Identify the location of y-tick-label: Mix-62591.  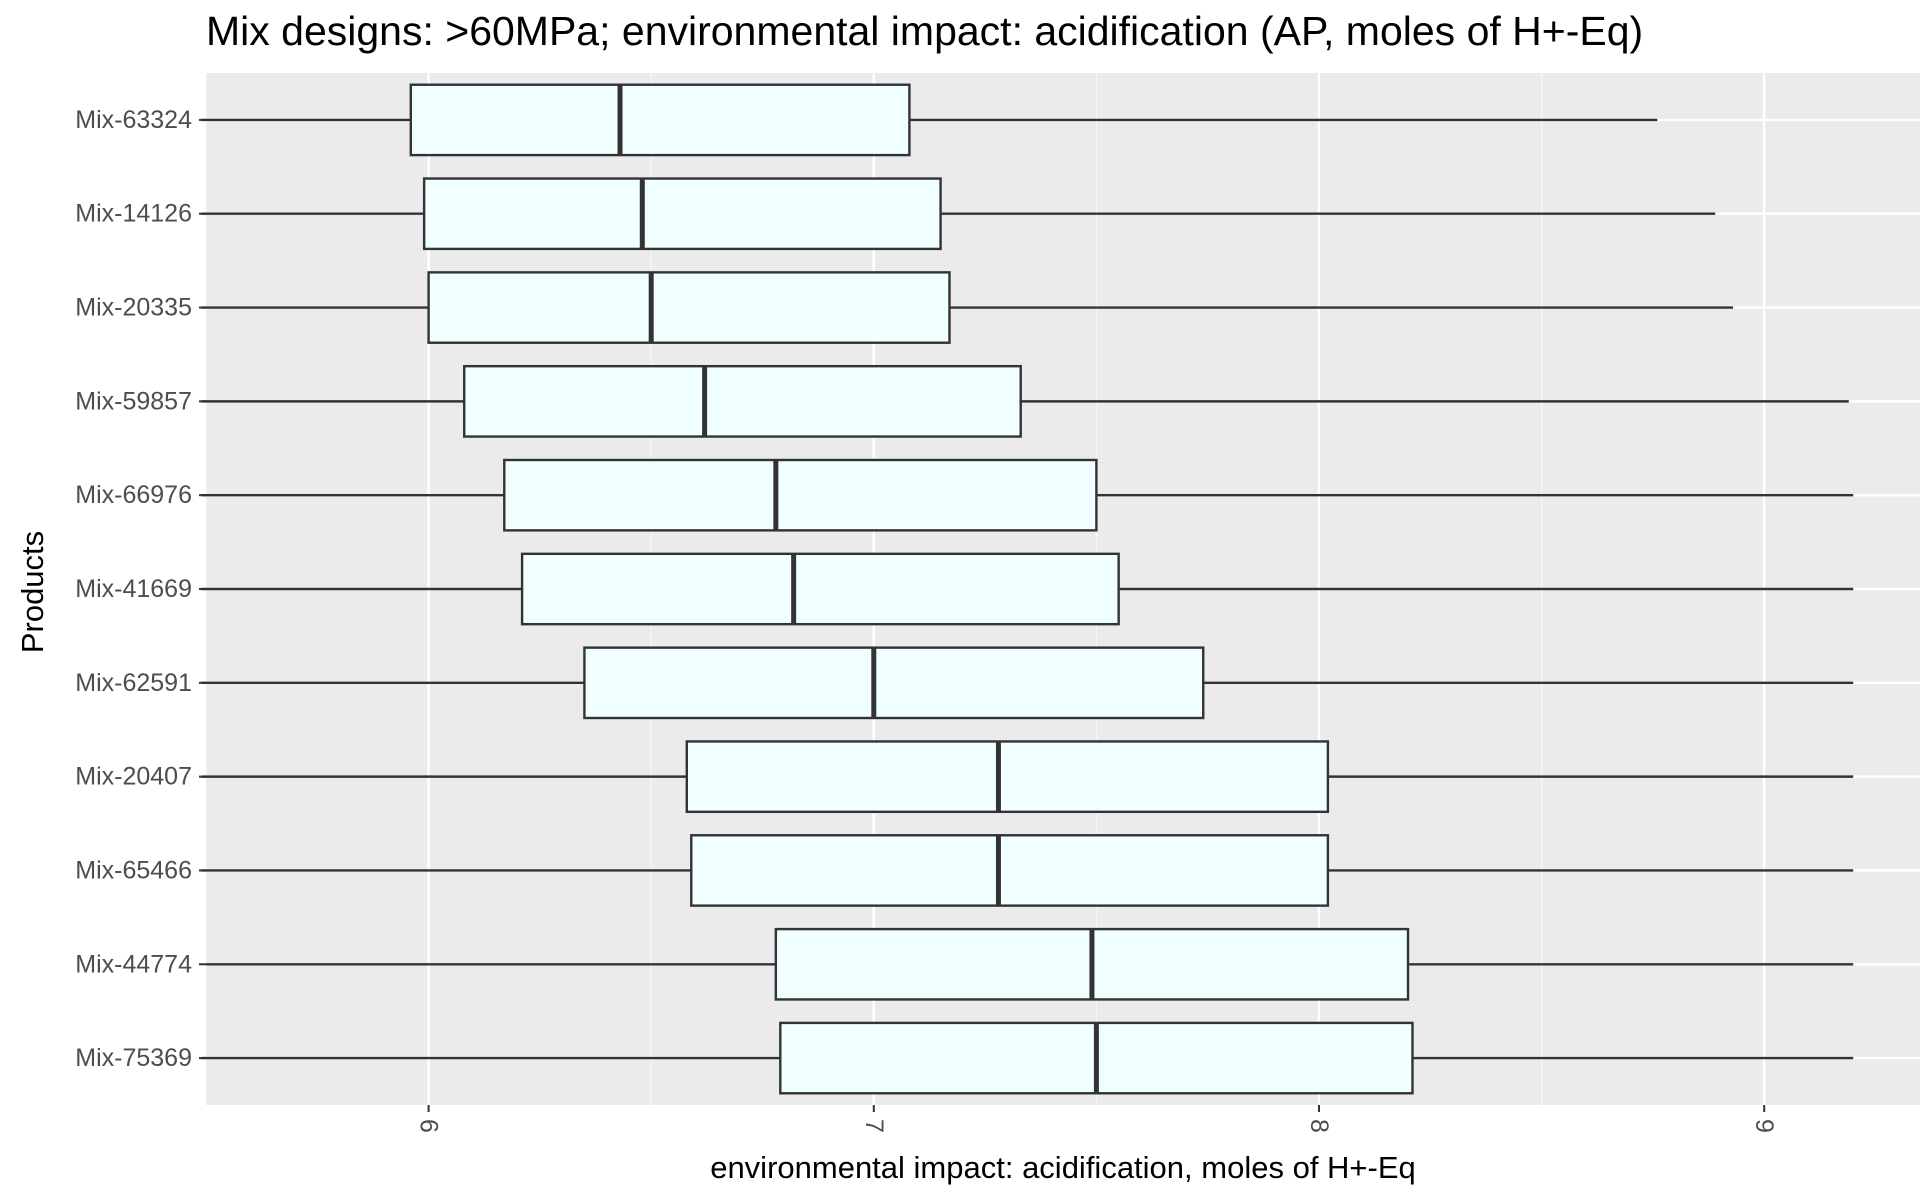
(133, 683).